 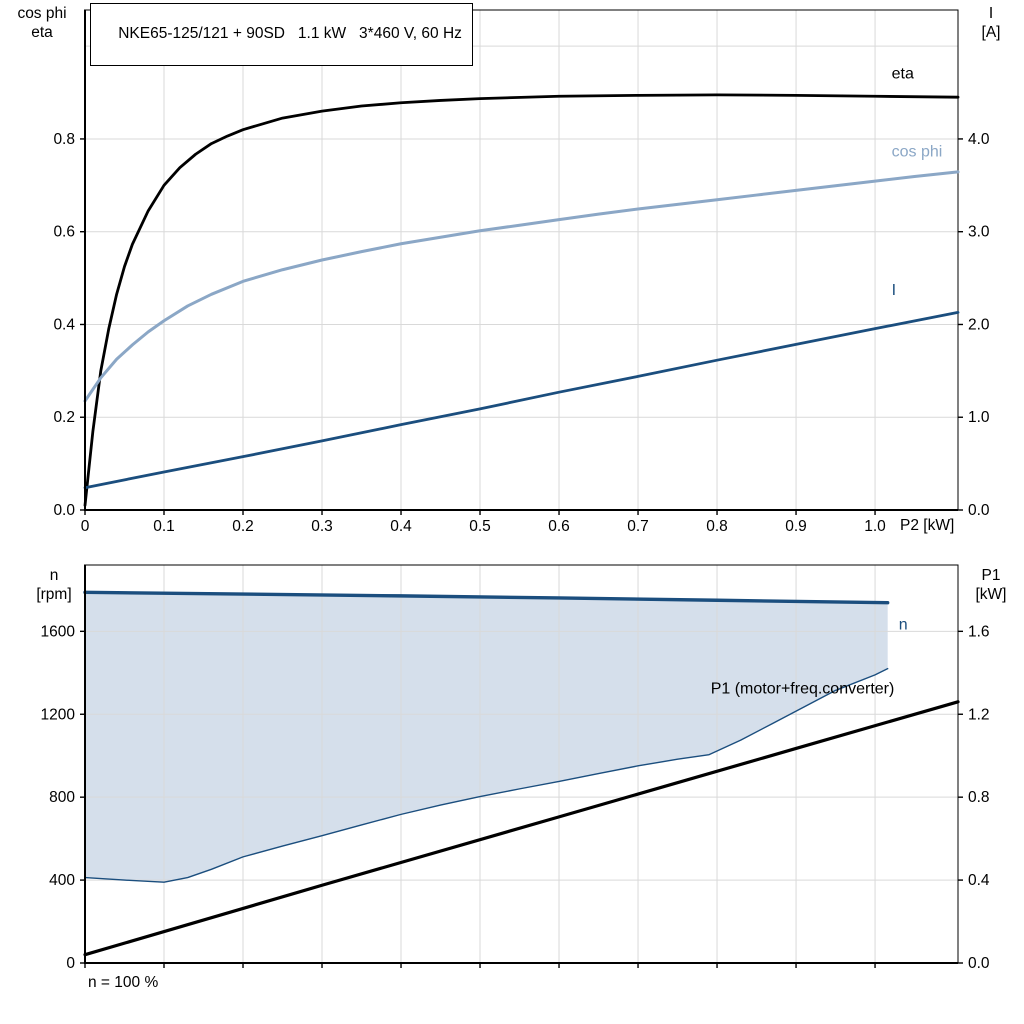 What do you see at coordinates (164, 526) in the screenshot?
I see `x-tick-label: 0.1` at bounding box center [164, 526].